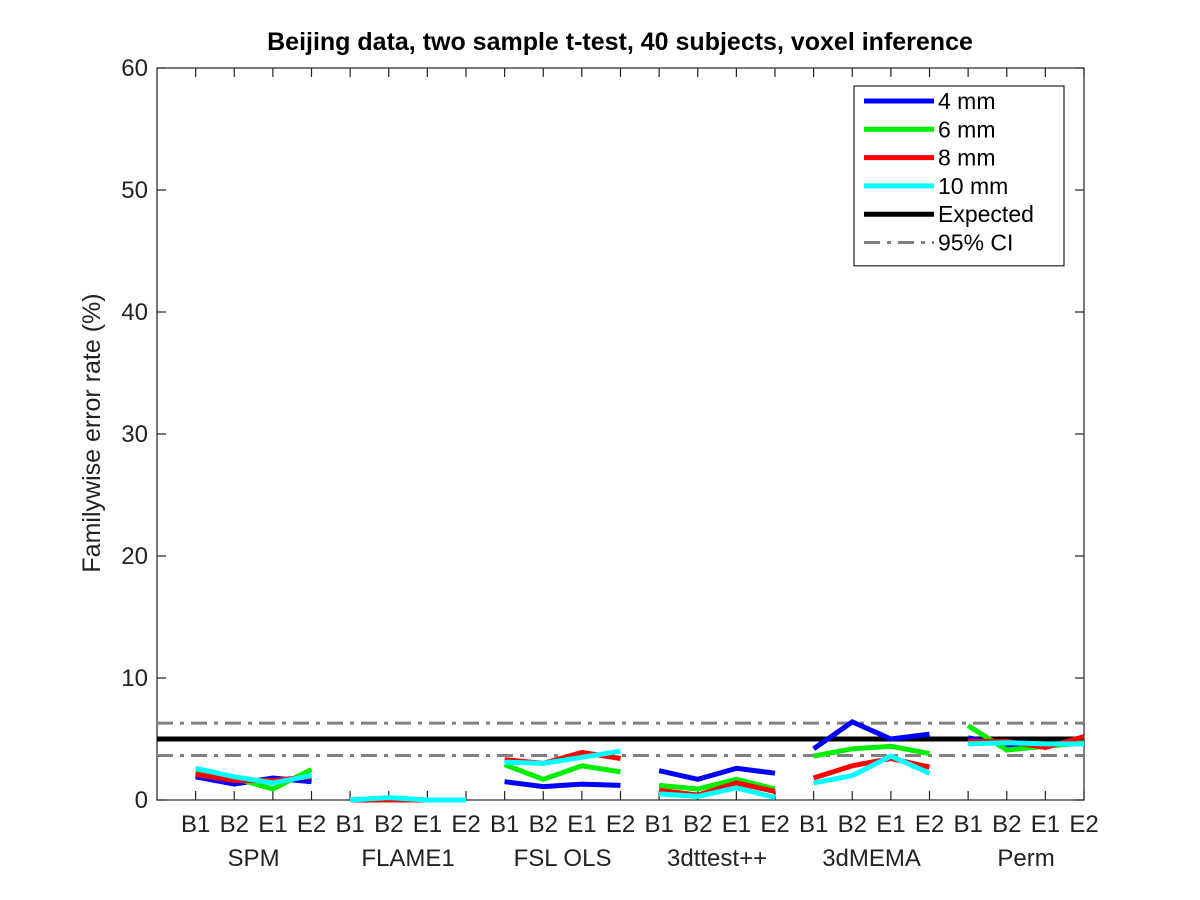  I want to click on legend-label: Expected, so click(986, 214).